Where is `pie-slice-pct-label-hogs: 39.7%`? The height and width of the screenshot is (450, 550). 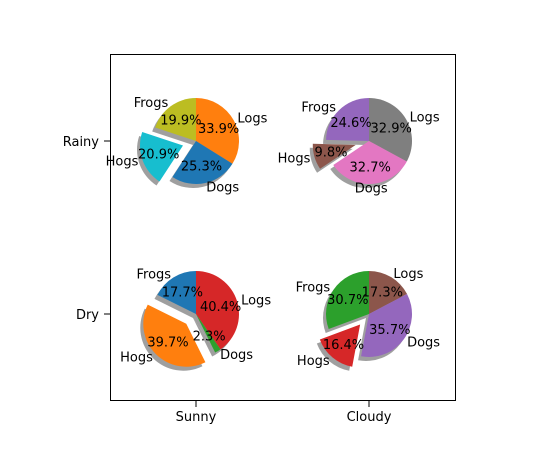
pie-slice-pct-label-hogs: 39.7% is located at coordinates (167, 343).